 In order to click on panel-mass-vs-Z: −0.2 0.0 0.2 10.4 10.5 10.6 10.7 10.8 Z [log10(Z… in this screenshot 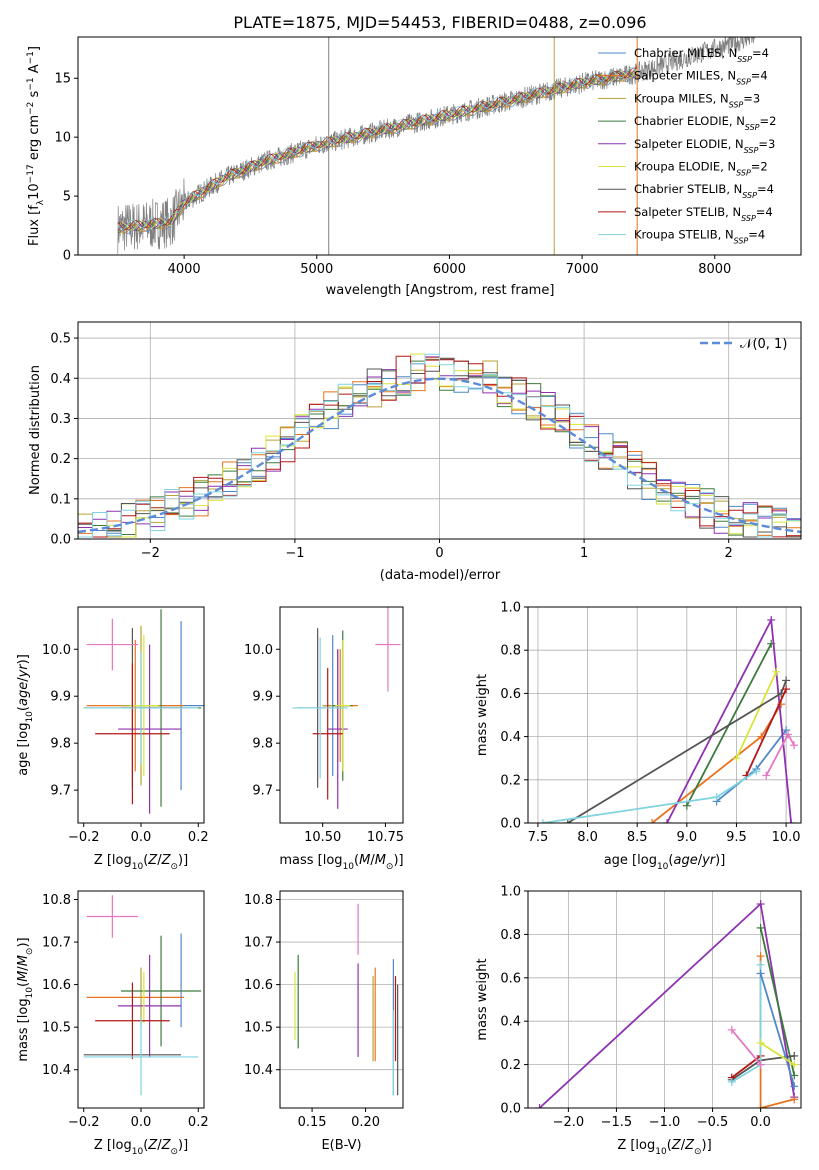, I will do `click(112, 1023)`.